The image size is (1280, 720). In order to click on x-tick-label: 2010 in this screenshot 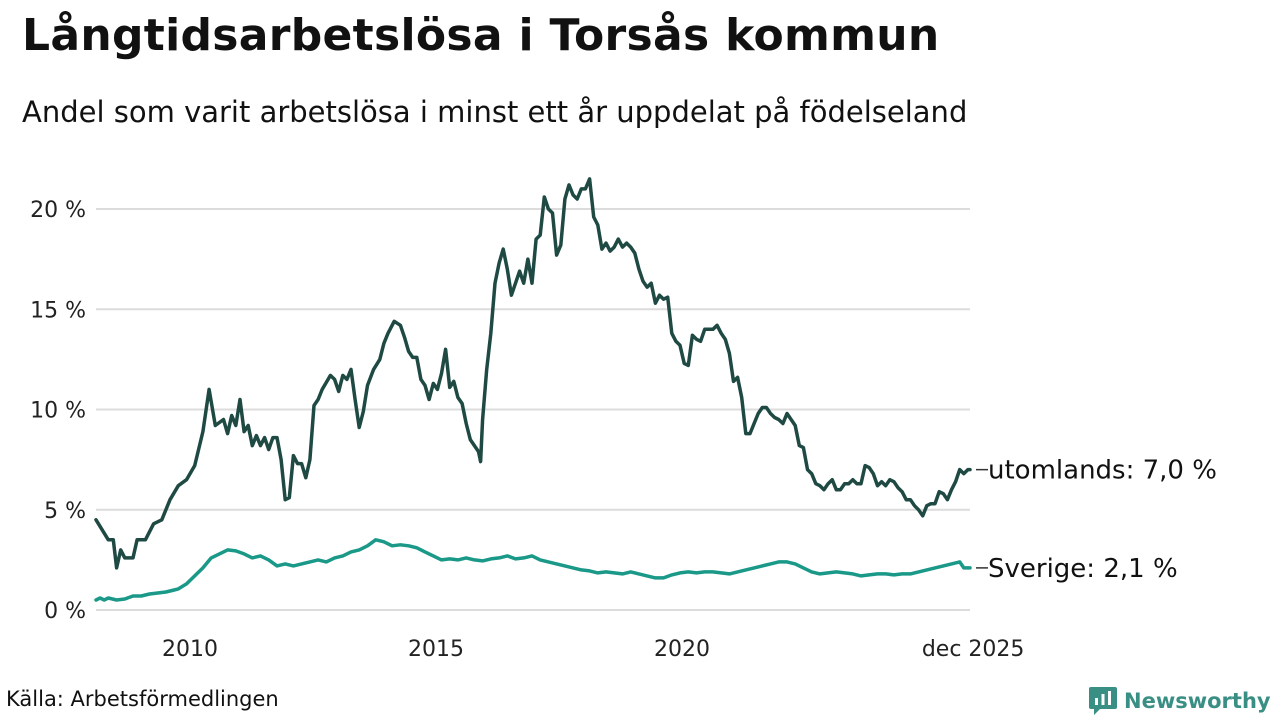, I will do `click(190, 649)`.